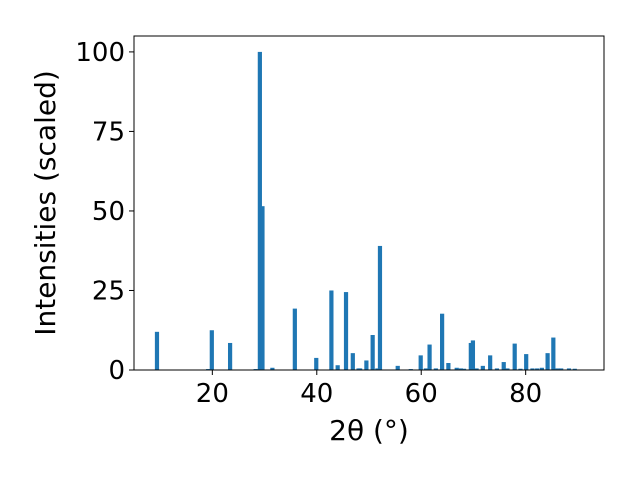 The image size is (640, 480). Describe the element at coordinates (369, 389) in the screenshot. I see `x-axis-ticks: 20 40 60 80` at that location.